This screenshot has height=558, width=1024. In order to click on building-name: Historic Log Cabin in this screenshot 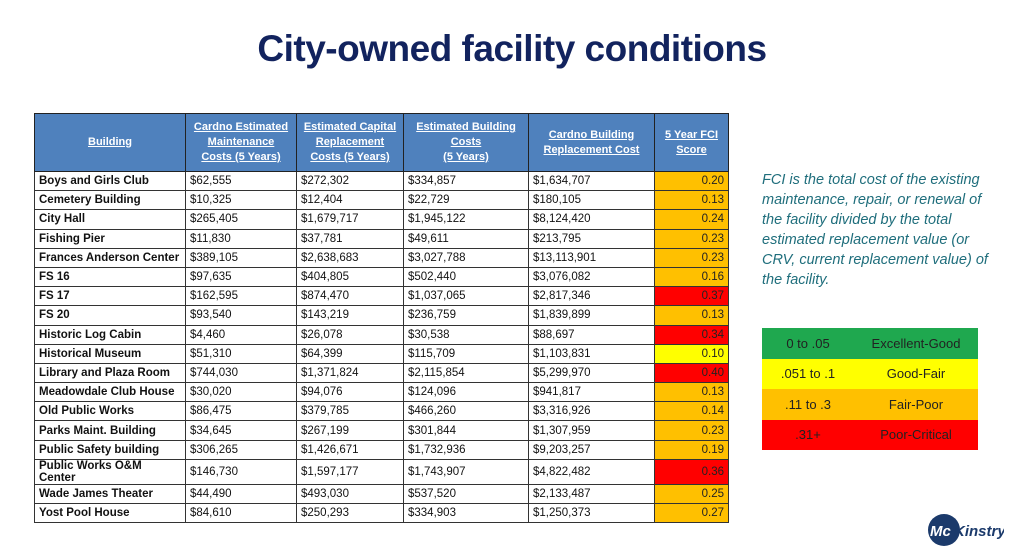, I will do `click(110, 334)`.